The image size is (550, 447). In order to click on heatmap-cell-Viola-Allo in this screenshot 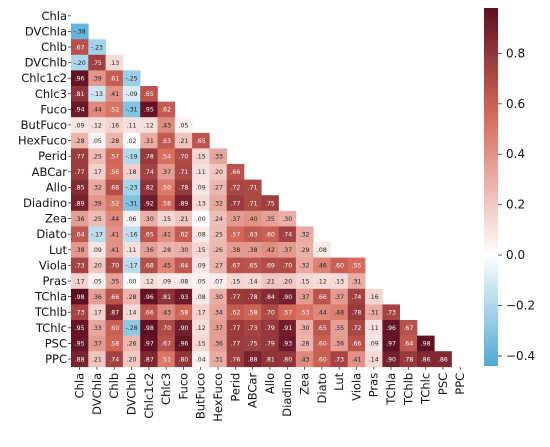, I will do `click(270, 265)`.